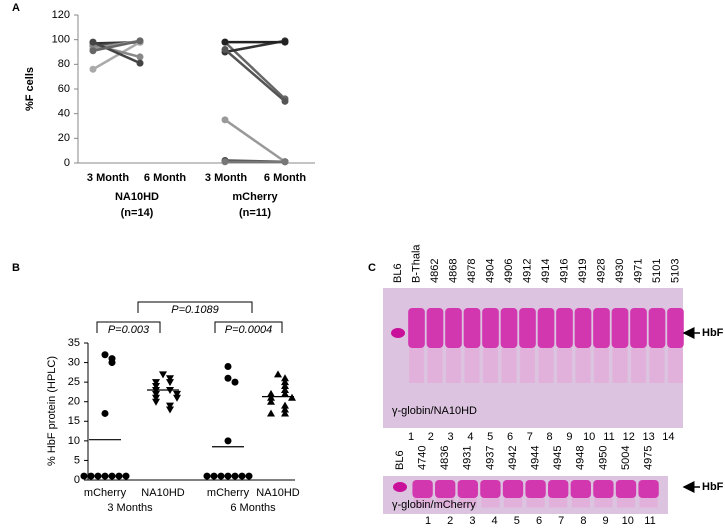 The image size is (725, 528). I want to click on group-label: 3 Months, so click(130, 508).